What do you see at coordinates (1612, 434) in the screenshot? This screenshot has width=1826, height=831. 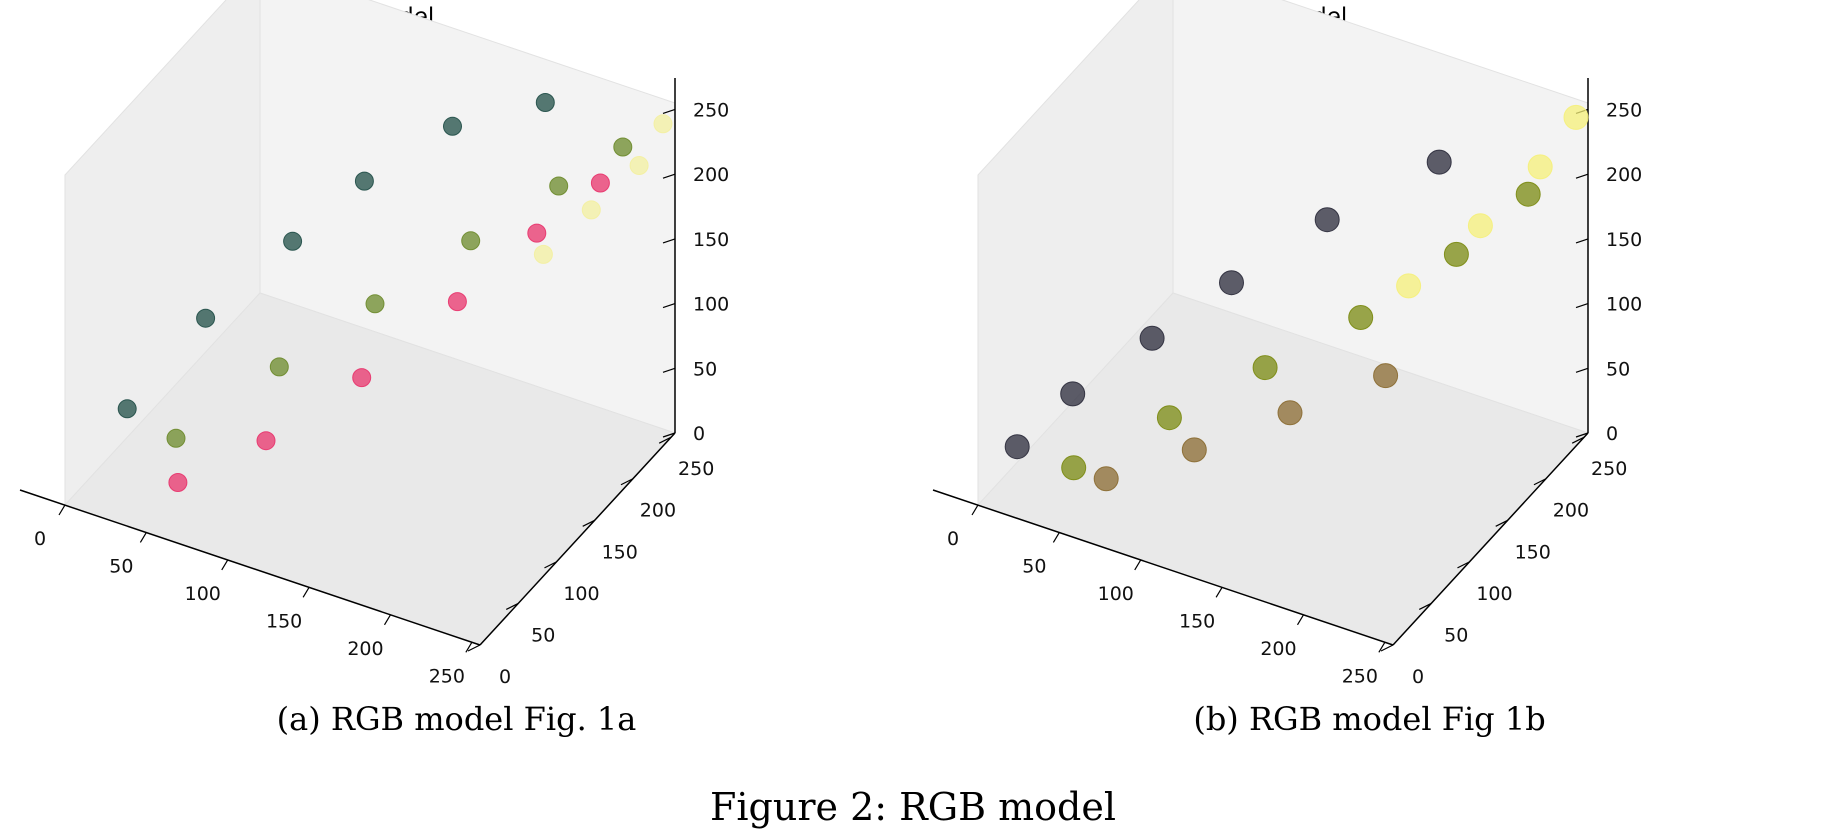 I see `z-tick-label: 0` at bounding box center [1612, 434].